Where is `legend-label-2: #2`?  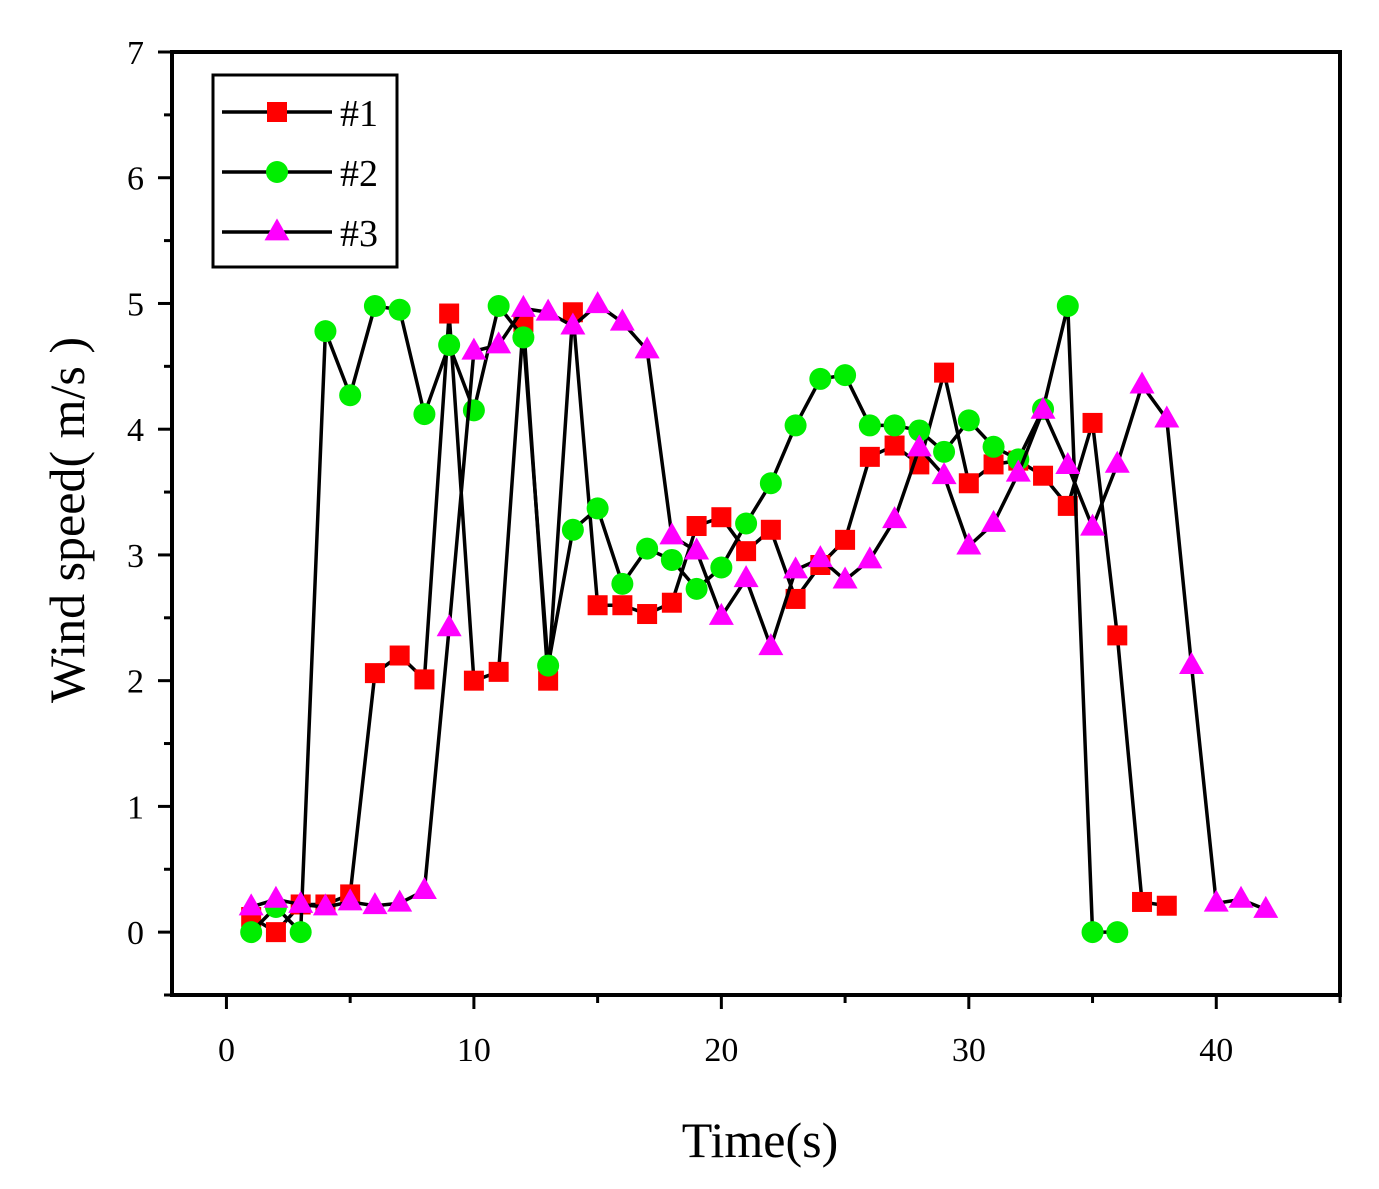 legend-label-2: #2 is located at coordinates (359, 174).